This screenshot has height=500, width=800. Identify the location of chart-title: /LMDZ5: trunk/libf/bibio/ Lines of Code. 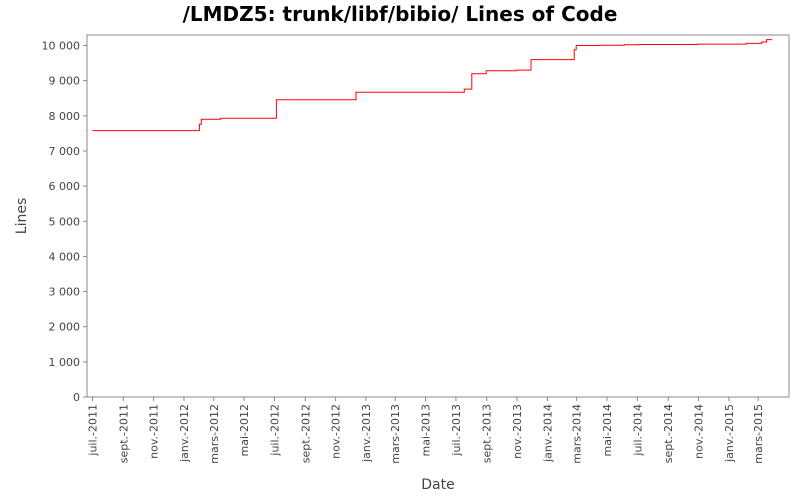
(400, 14).